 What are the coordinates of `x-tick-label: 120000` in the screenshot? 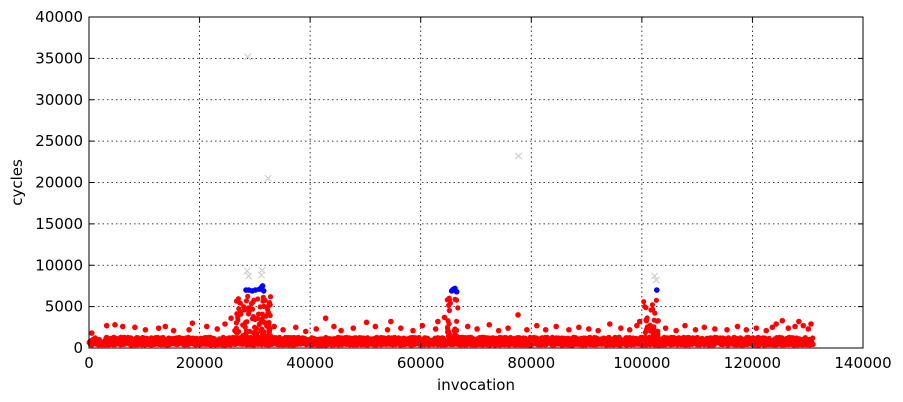 It's located at (752, 363).